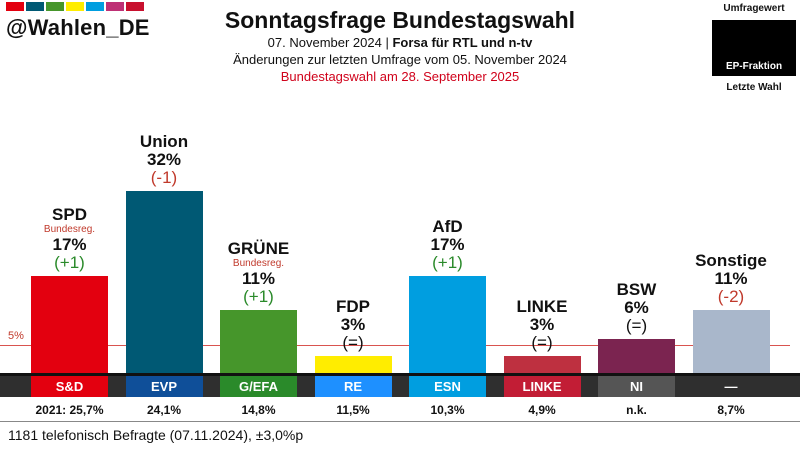 The width and height of the screenshot is (800, 450). I want to click on ep-fraction-spd: S&D, so click(69, 386).